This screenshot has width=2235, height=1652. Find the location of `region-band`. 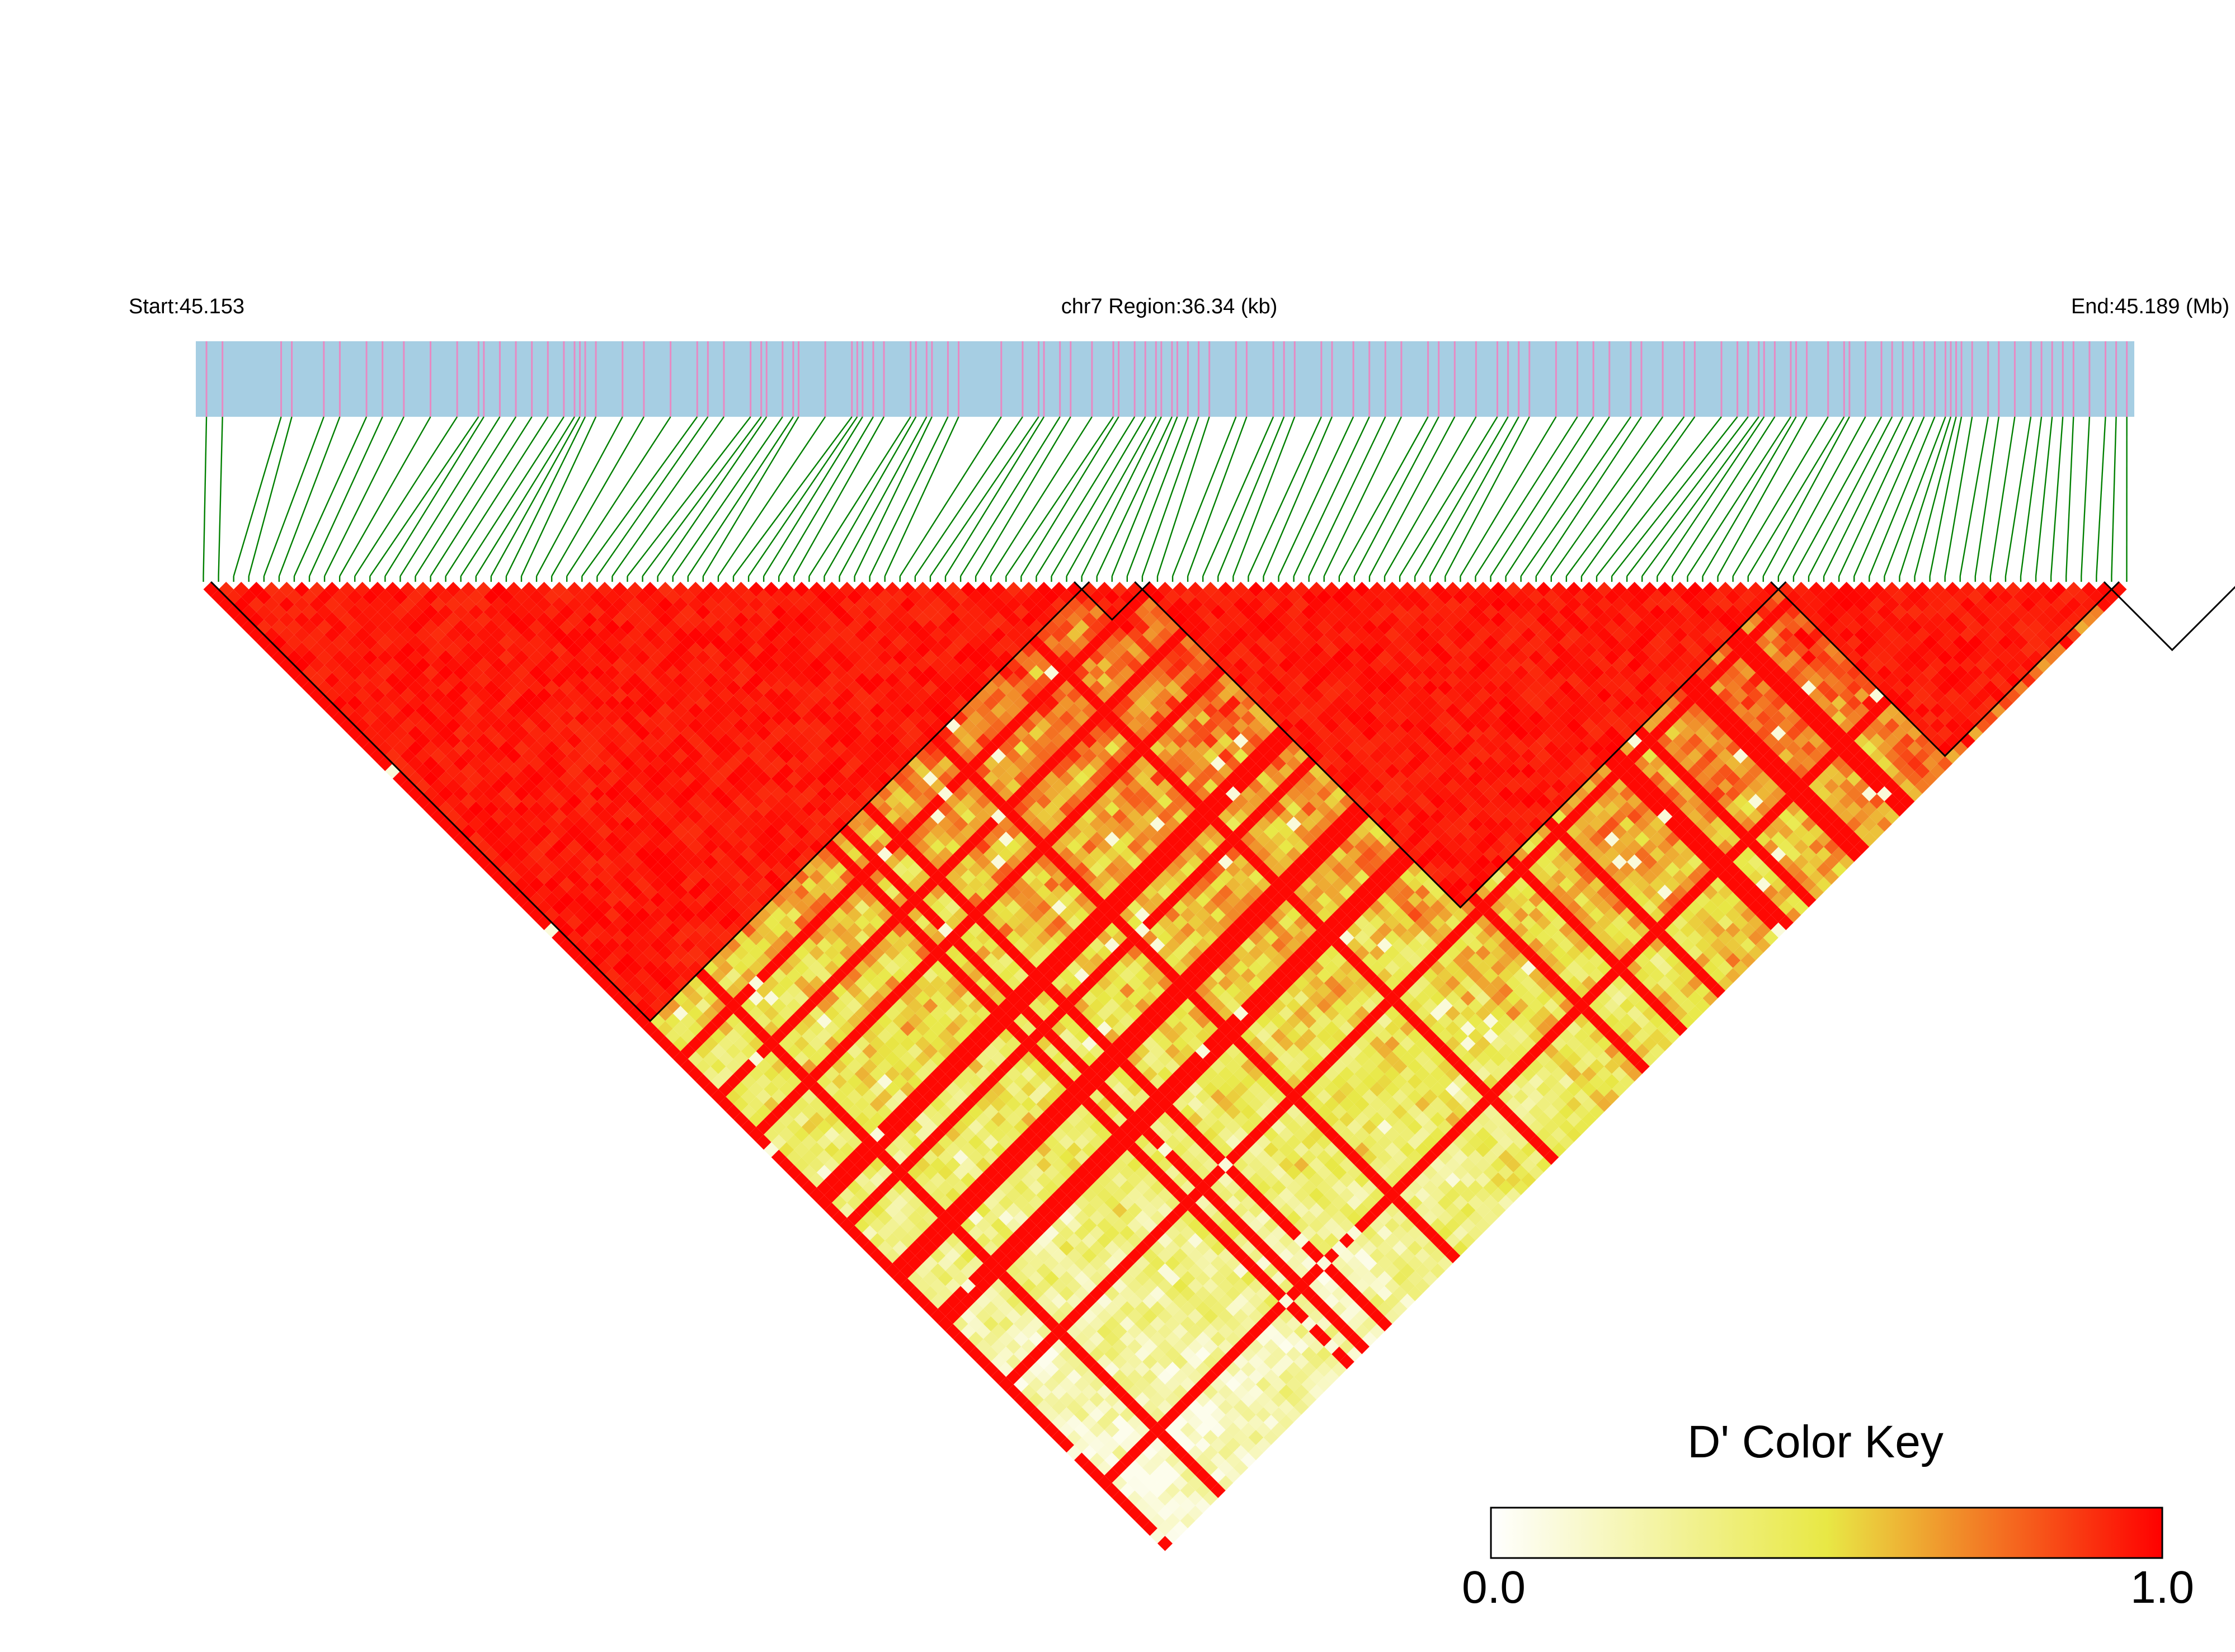

region-band is located at coordinates (1165, 379).